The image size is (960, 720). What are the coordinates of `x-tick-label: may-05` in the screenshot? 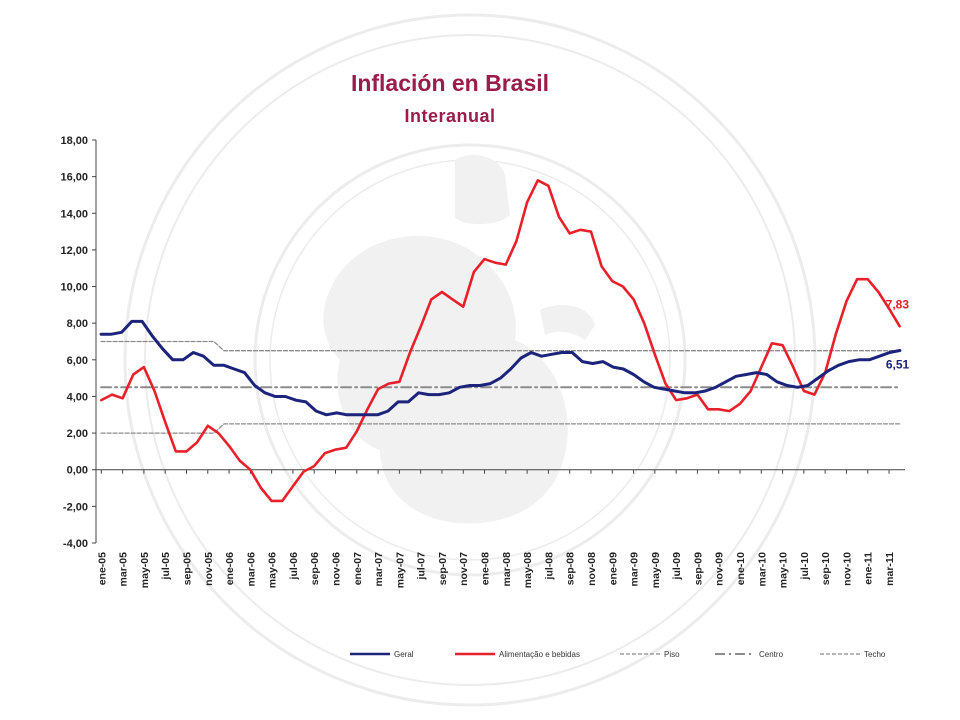 It's located at (145, 570).